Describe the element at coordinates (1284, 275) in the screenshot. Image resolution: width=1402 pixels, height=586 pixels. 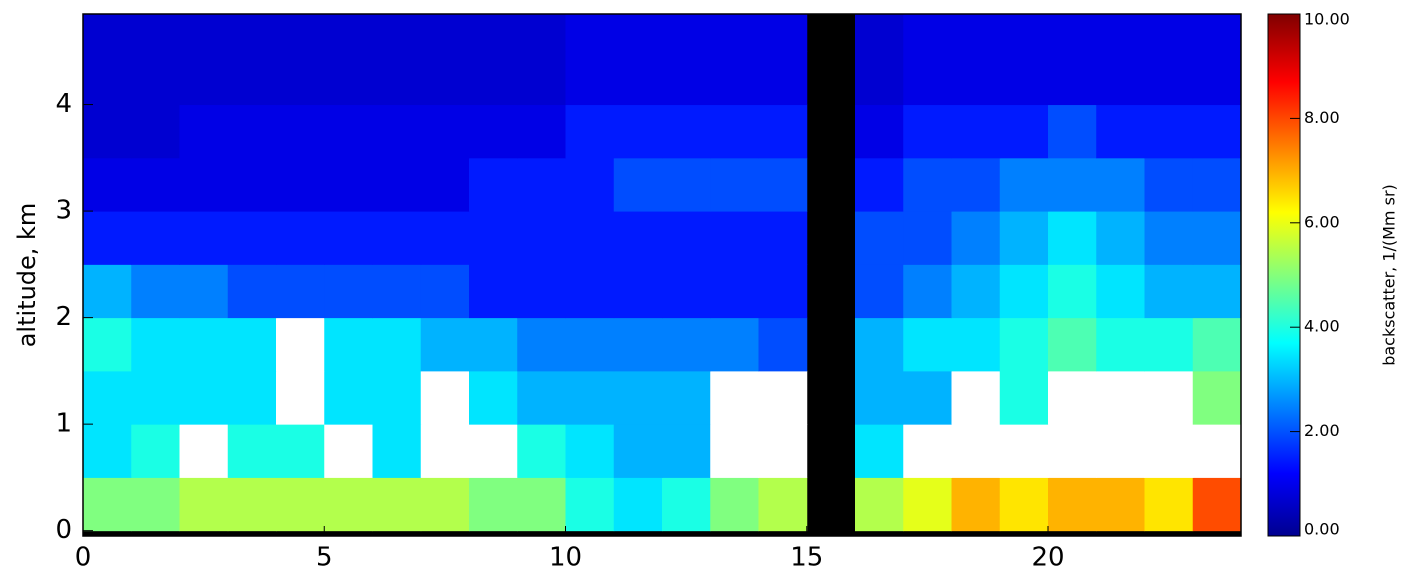
I see `colorbar` at that location.